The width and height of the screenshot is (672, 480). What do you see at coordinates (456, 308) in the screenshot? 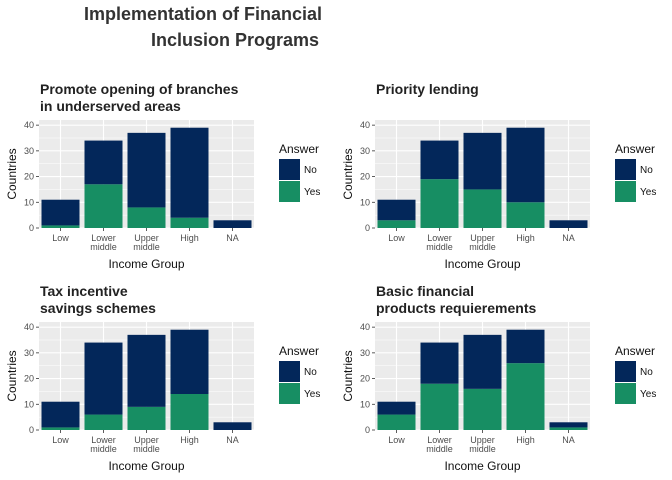
I see `chart-title-line: products requierements` at bounding box center [456, 308].